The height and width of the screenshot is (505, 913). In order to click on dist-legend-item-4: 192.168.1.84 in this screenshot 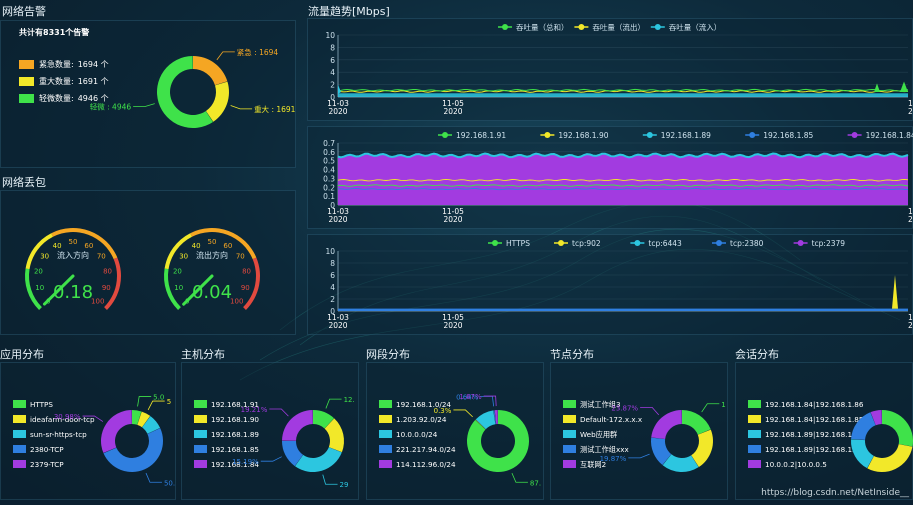, I will do `click(226, 464)`.